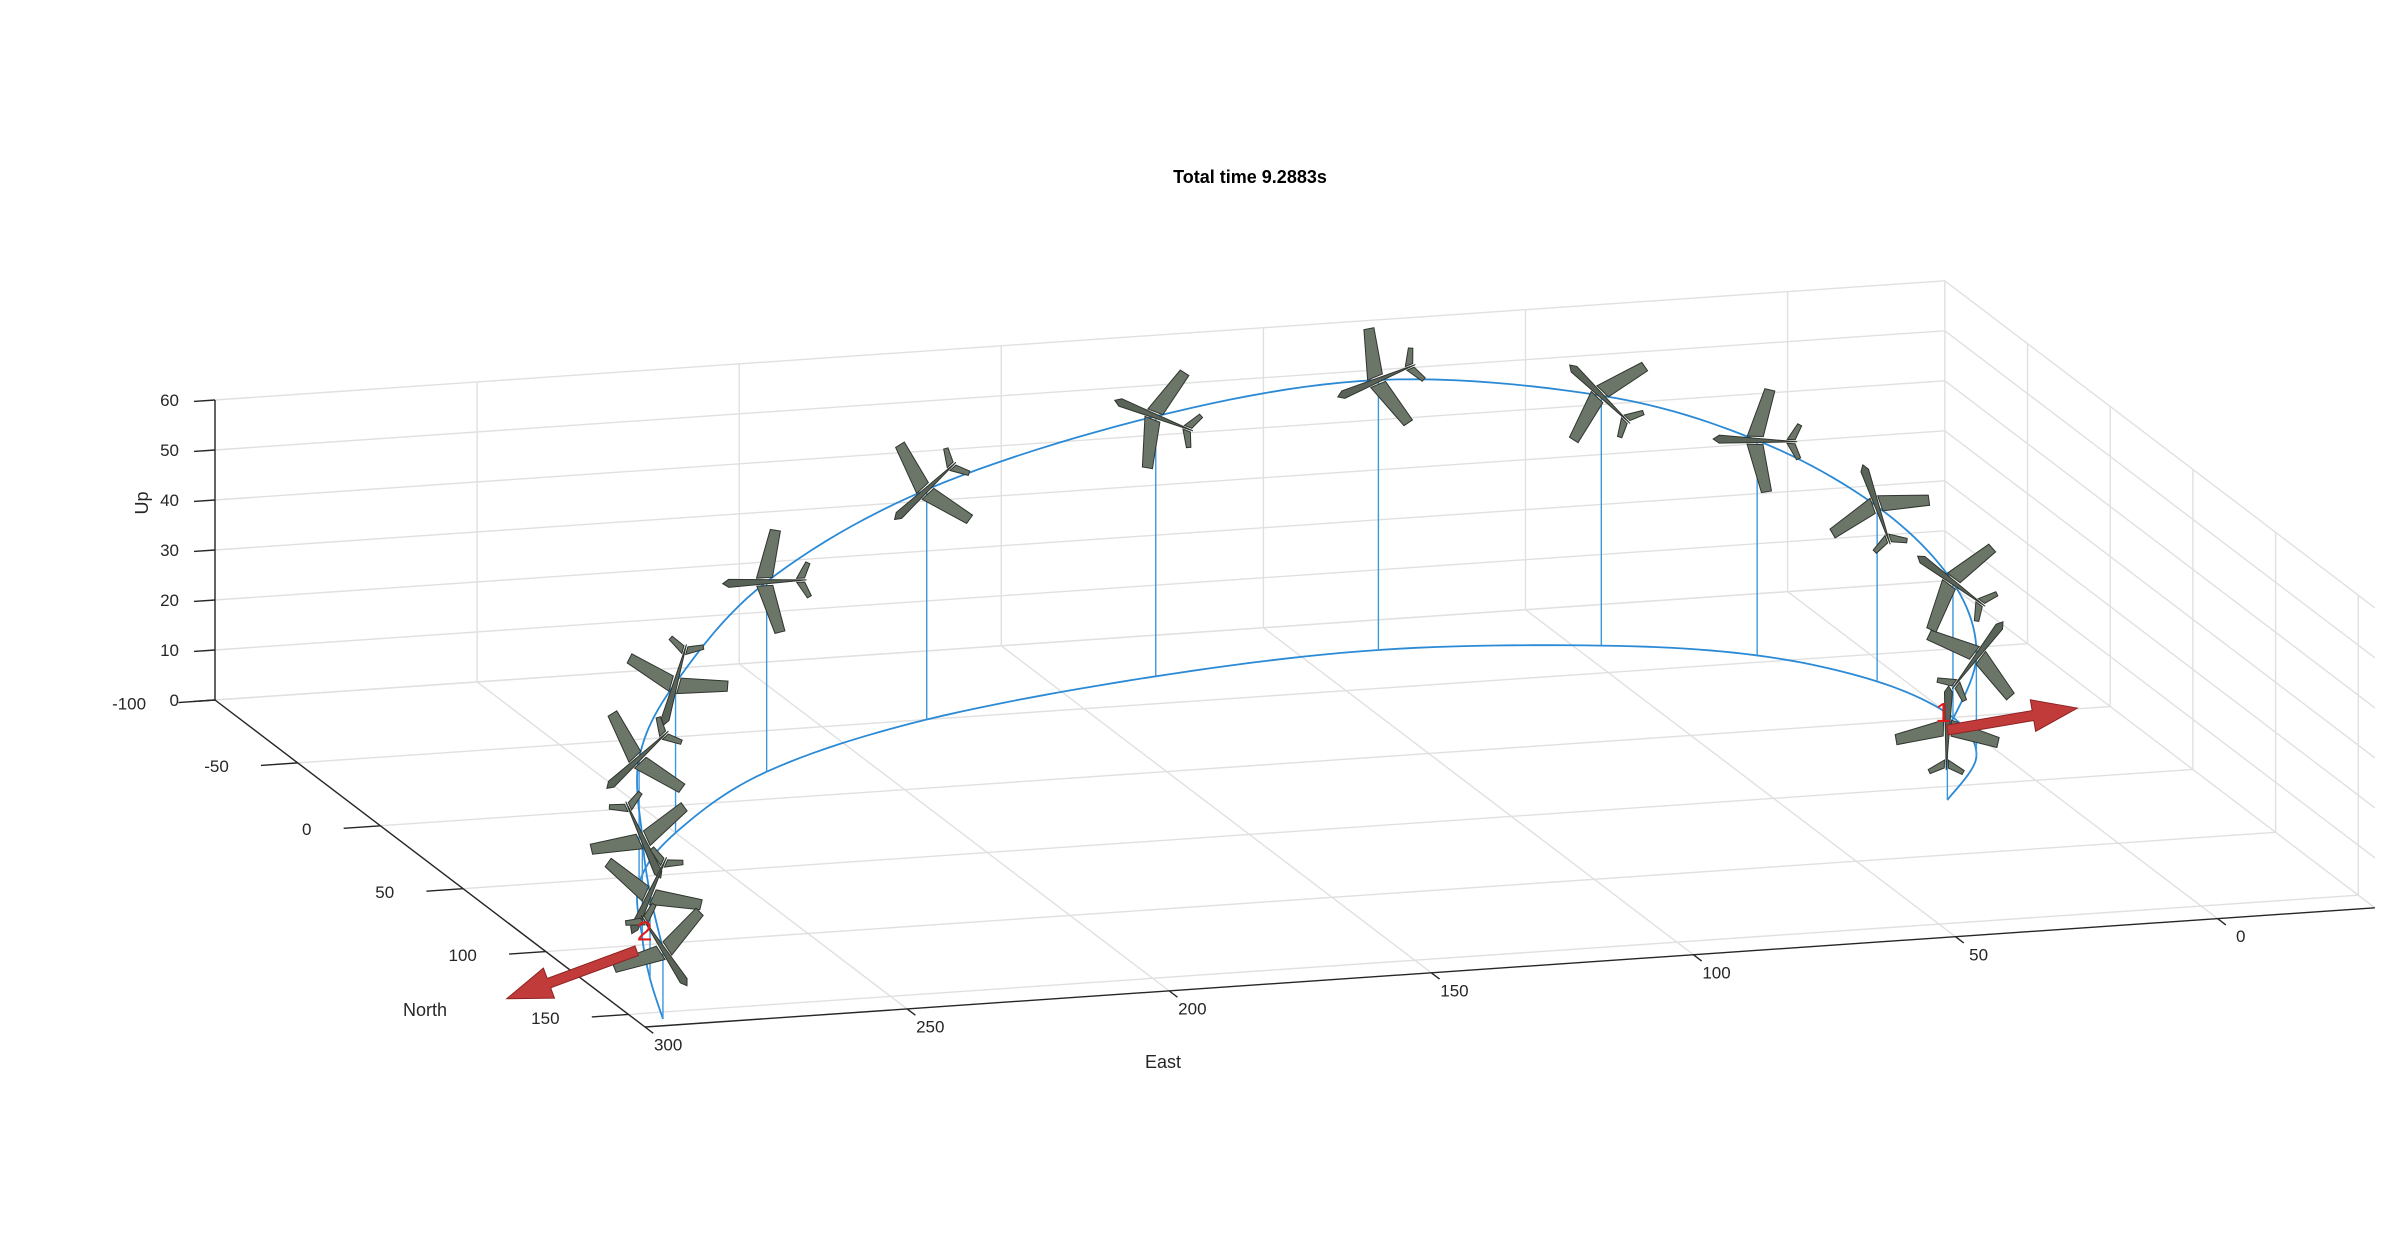 The image size is (2400, 1256). Describe the element at coordinates (668, 1045) in the screenshot. I see `x-tick-label: 300` at that location.